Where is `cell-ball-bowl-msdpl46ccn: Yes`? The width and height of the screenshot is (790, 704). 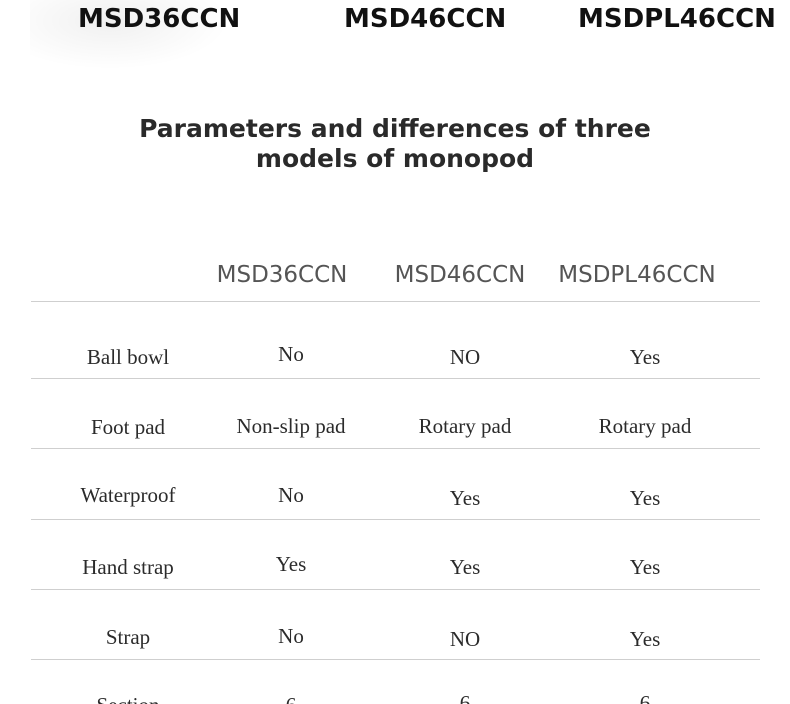
cell-ball-bowl-msdpl46ccn: Yes is located at coordinates (645, 357).